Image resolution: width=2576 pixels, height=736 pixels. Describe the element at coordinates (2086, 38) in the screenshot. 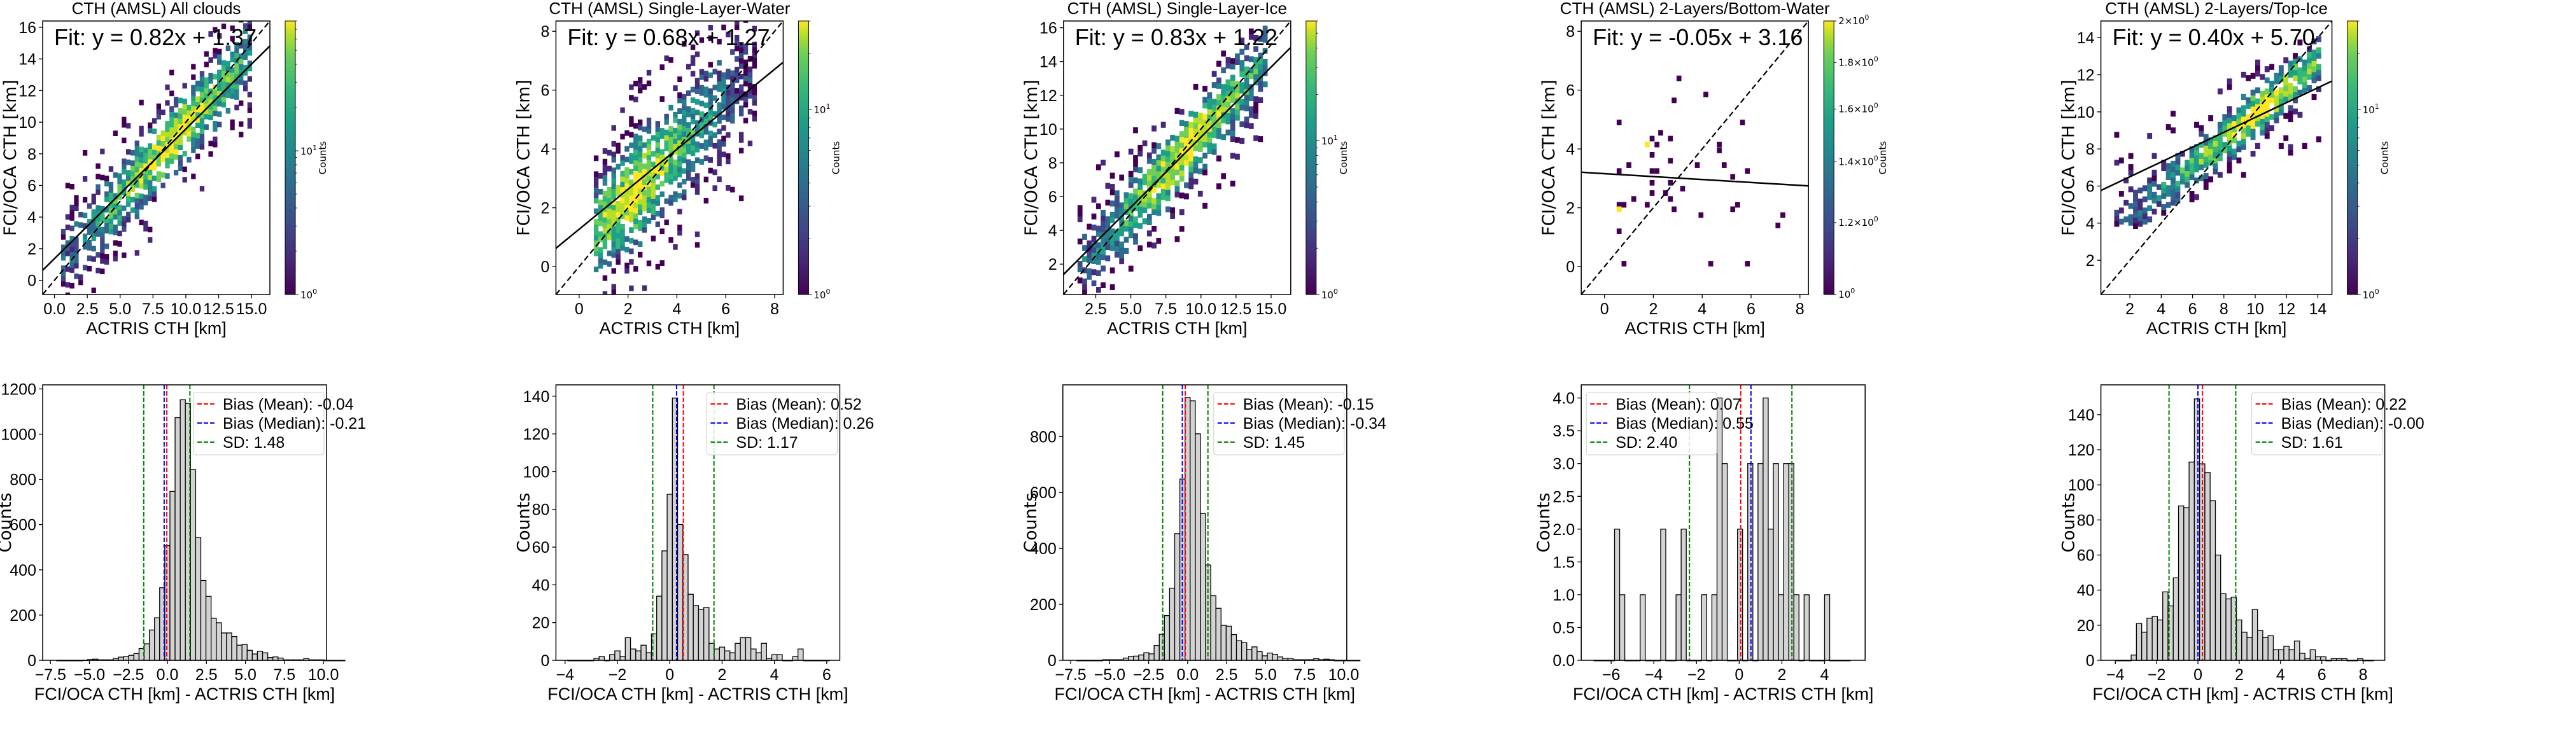

I see `y-tick-label: 14` at that location.